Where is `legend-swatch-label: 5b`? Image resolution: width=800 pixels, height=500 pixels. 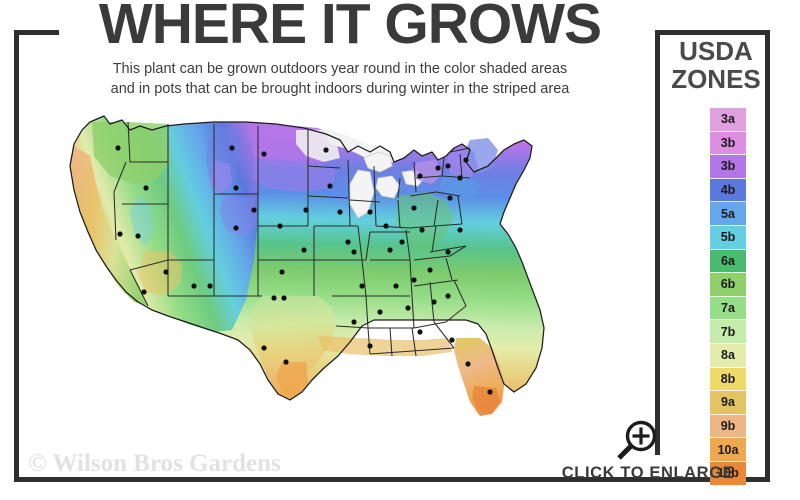 legend-swatch-label: 5b is located at coordinates (728, 237).